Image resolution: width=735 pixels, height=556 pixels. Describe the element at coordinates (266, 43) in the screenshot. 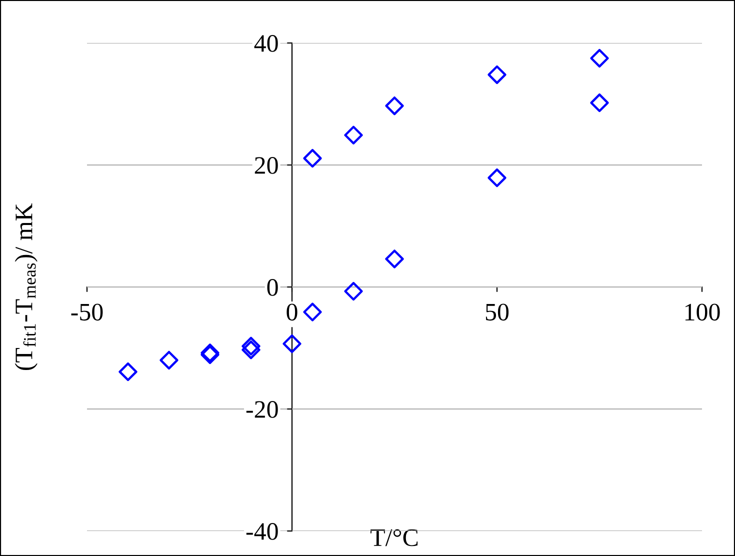

I see `y-tick-label: 40` at that location.